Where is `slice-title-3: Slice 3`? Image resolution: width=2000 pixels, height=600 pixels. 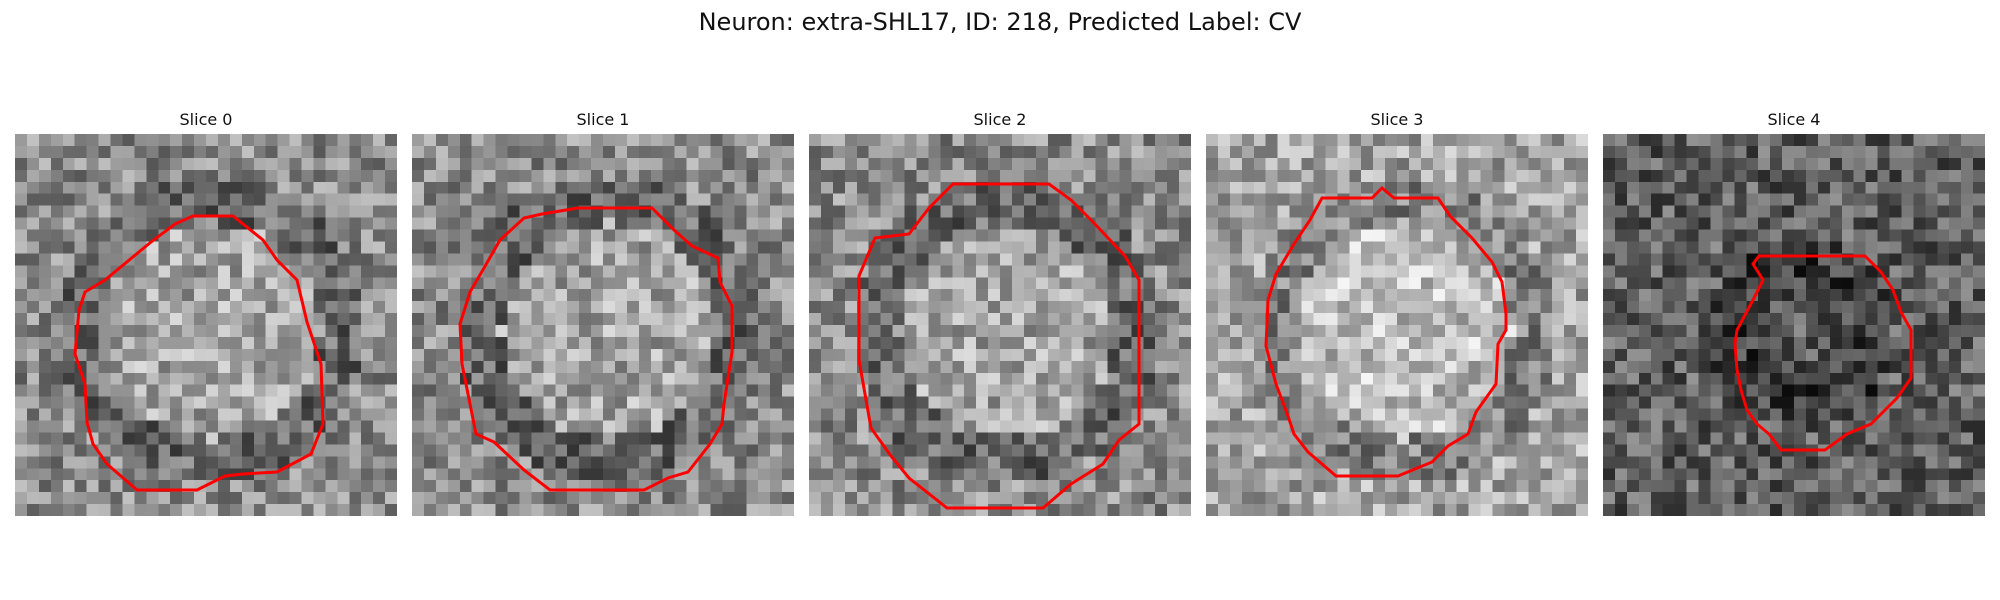 slice-title-3: Slice 3 is located at coordinates (1397, 120).